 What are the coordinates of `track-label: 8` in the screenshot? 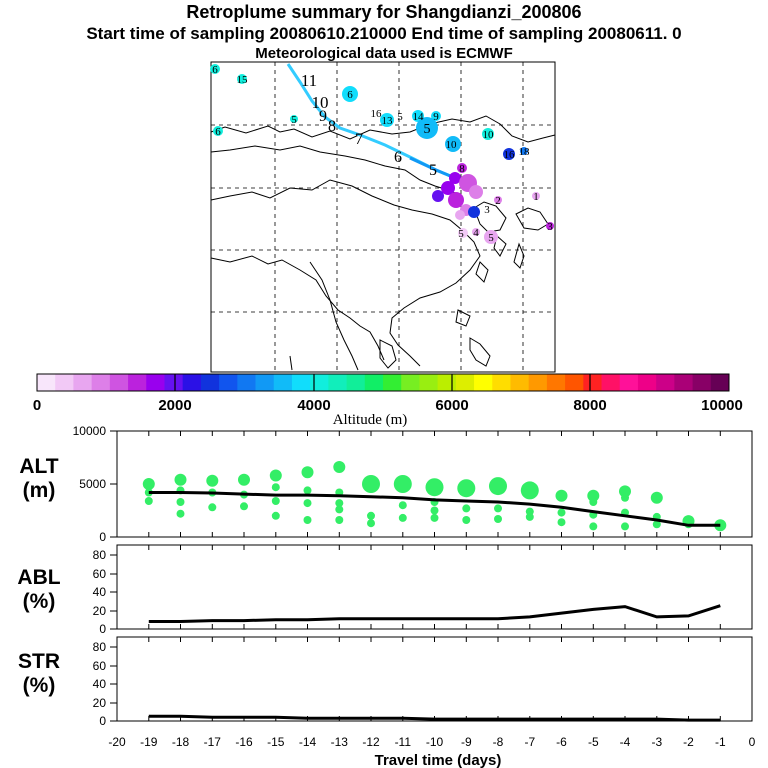 It's located at (332, 126).